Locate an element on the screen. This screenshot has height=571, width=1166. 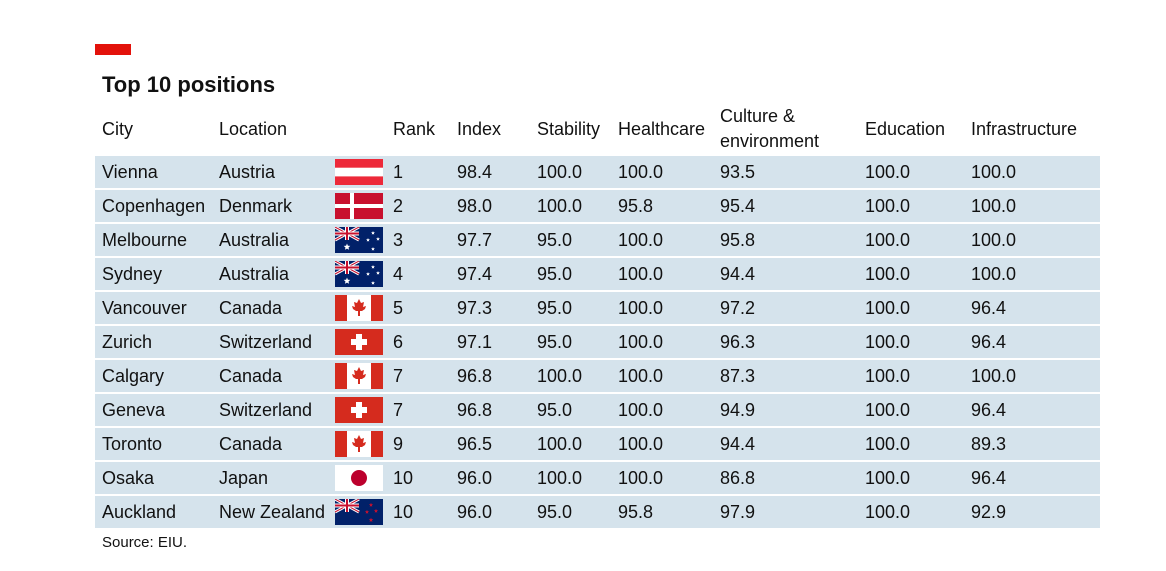
red-bar is located at coordinates (113, 49).